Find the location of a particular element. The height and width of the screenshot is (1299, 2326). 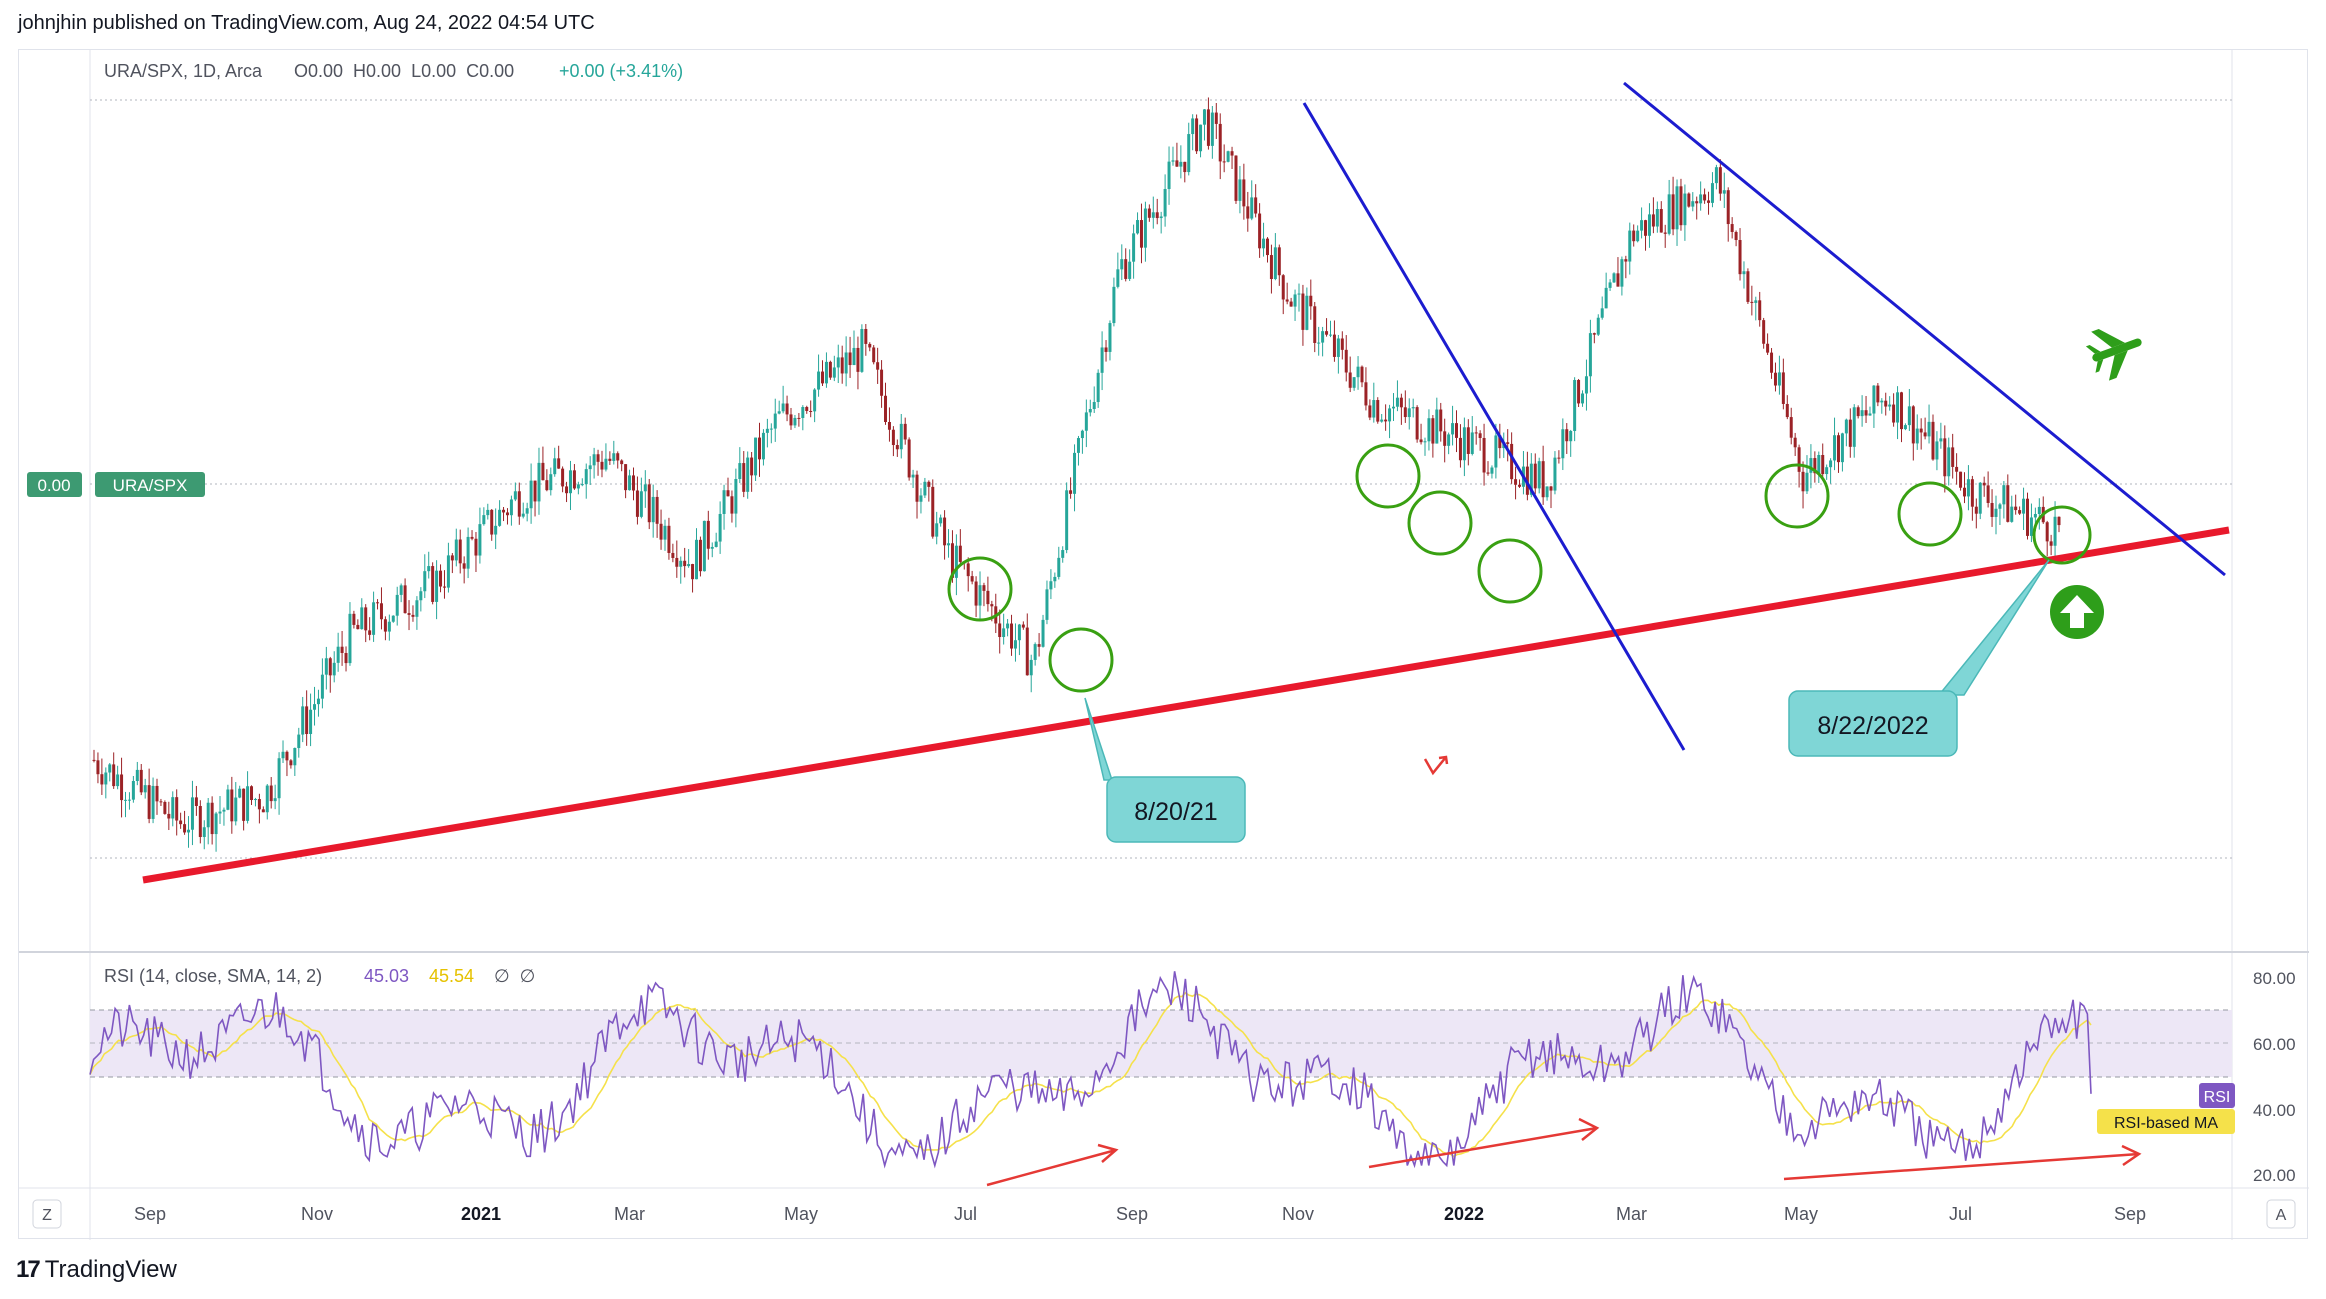

callout-pointer-left is located at coordinates (1099, 739).